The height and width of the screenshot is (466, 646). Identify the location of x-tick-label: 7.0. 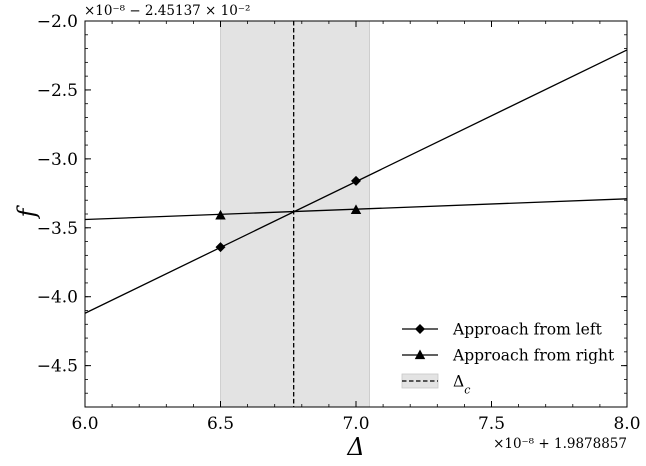
(355, 424).